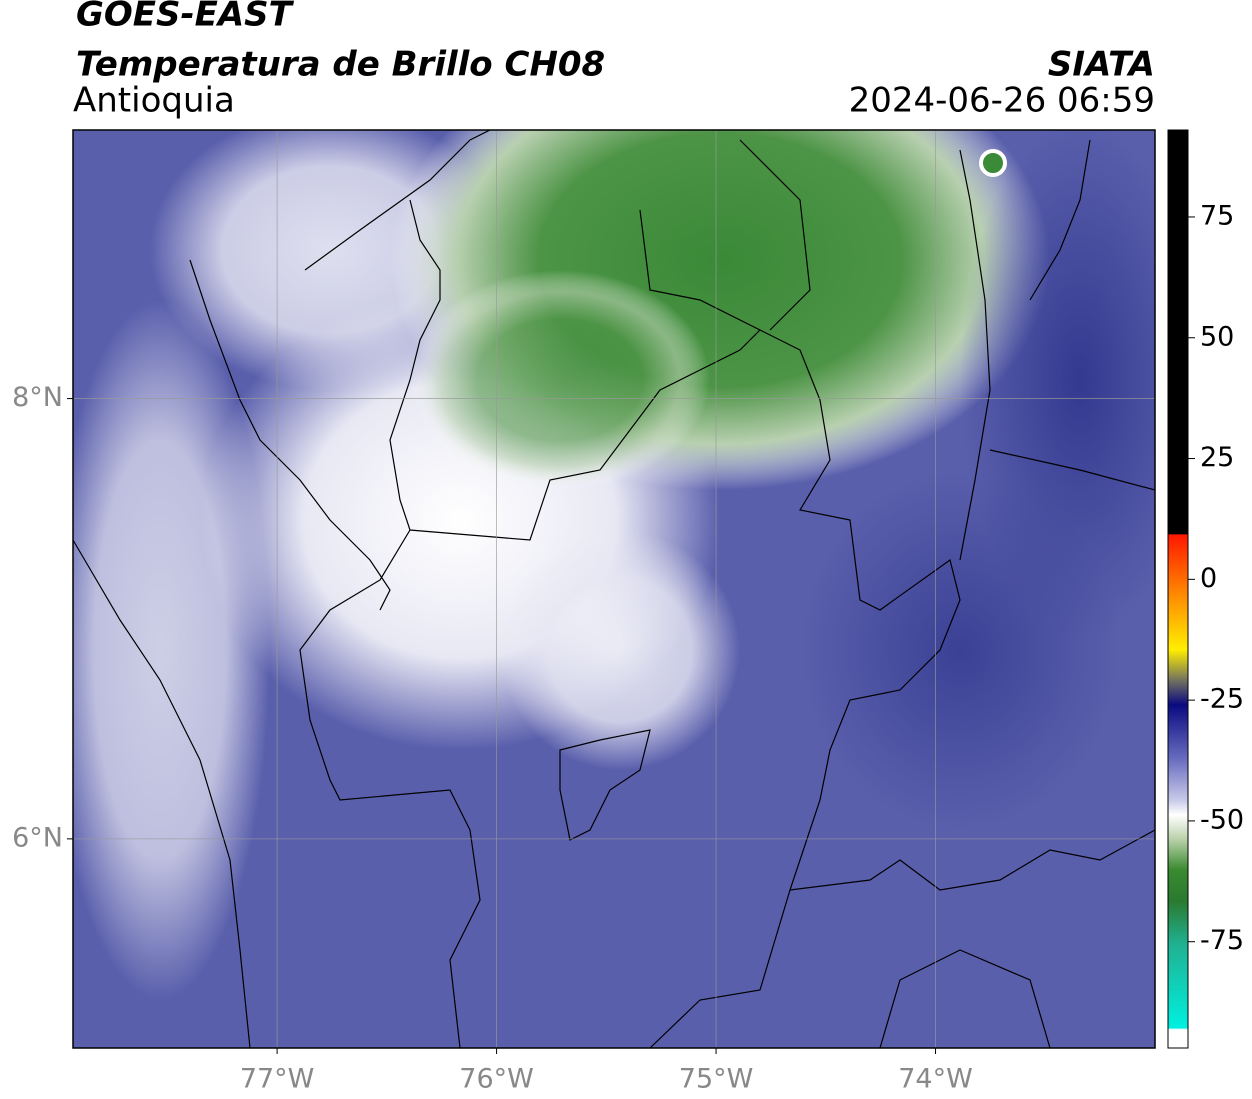 The image size is (1252, 1099). Describe the element at coordinates (277, 1079) in the screenshot. I see `x-tick-label: 77°W` at that location.